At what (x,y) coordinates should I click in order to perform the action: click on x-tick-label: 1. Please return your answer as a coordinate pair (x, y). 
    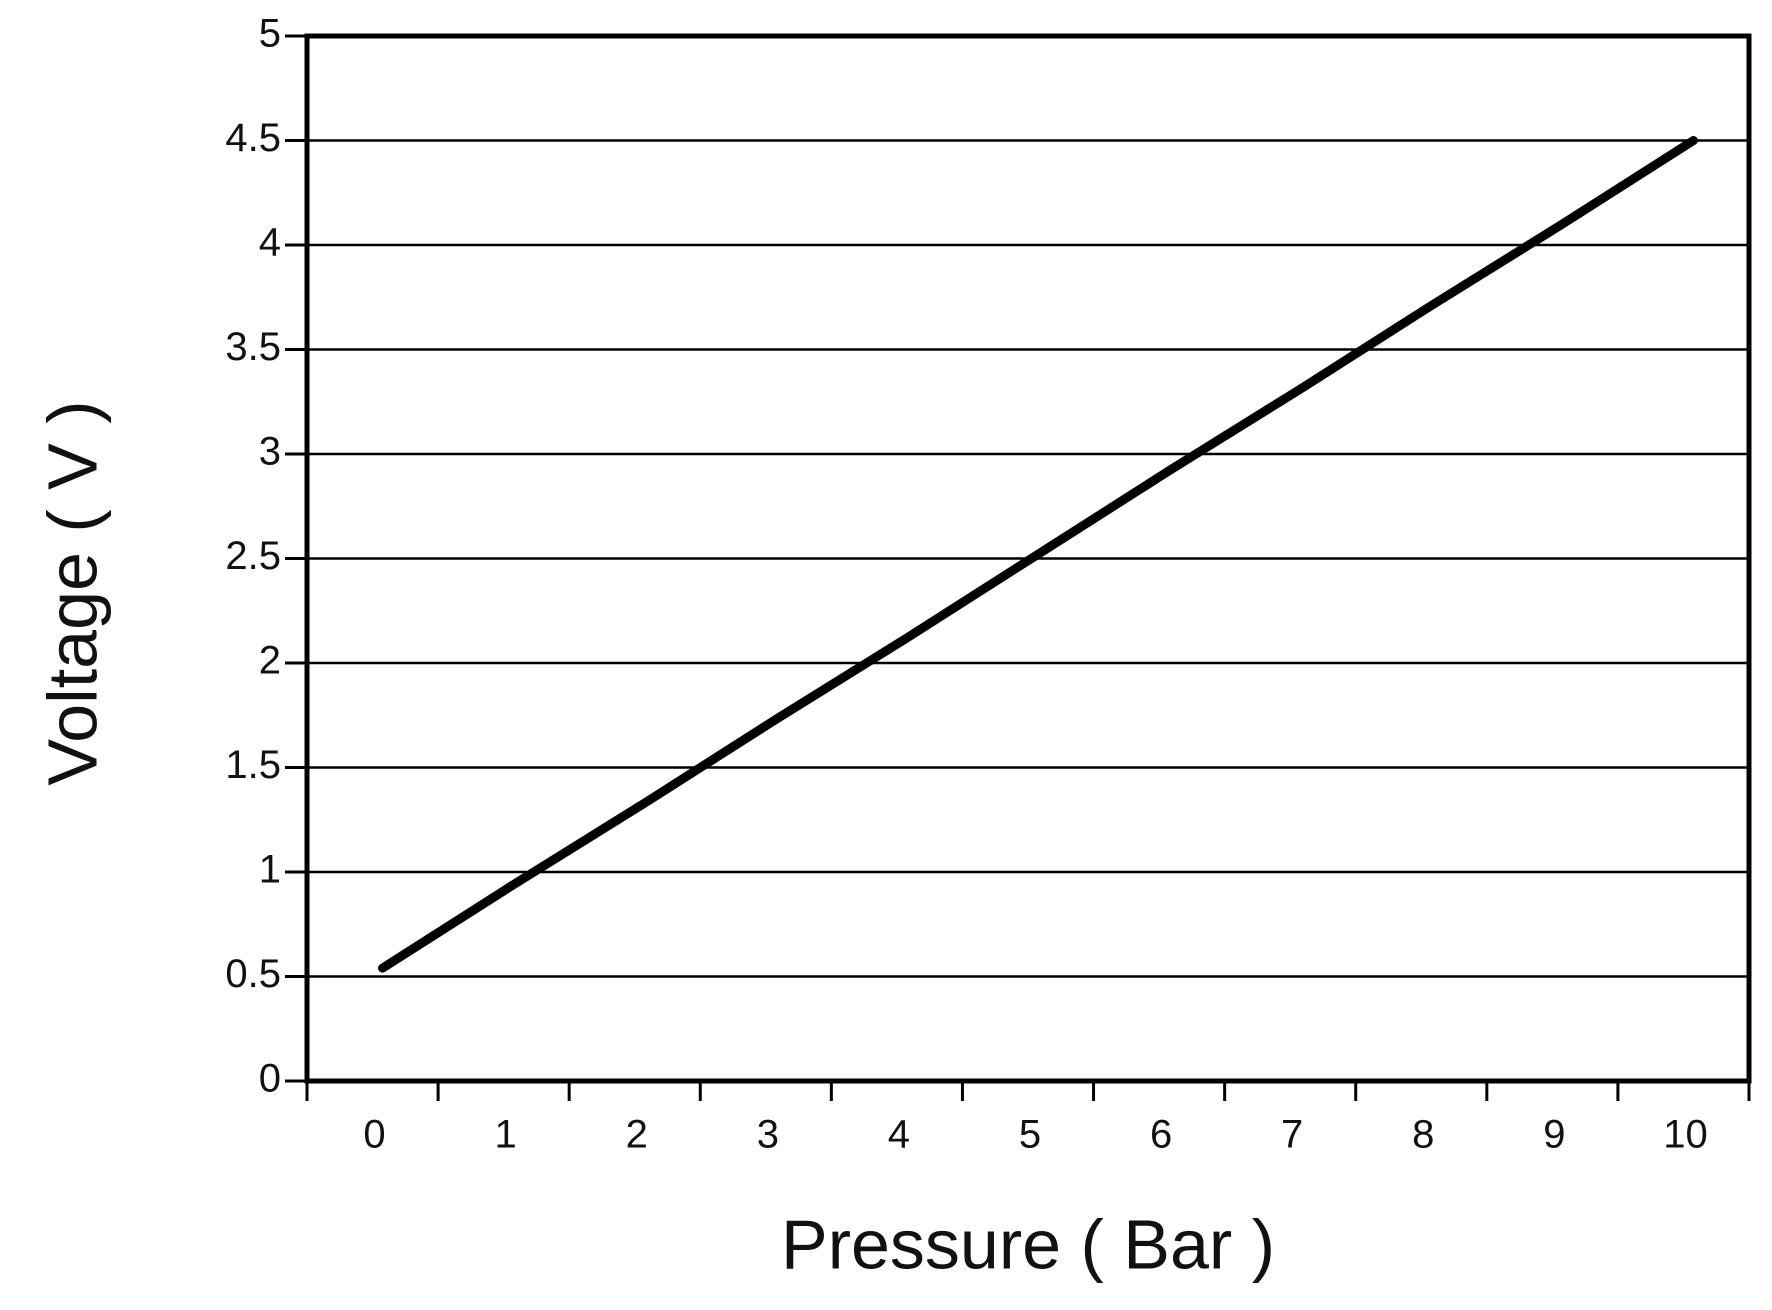
    Looking at the image, I should click on (506, 1135).